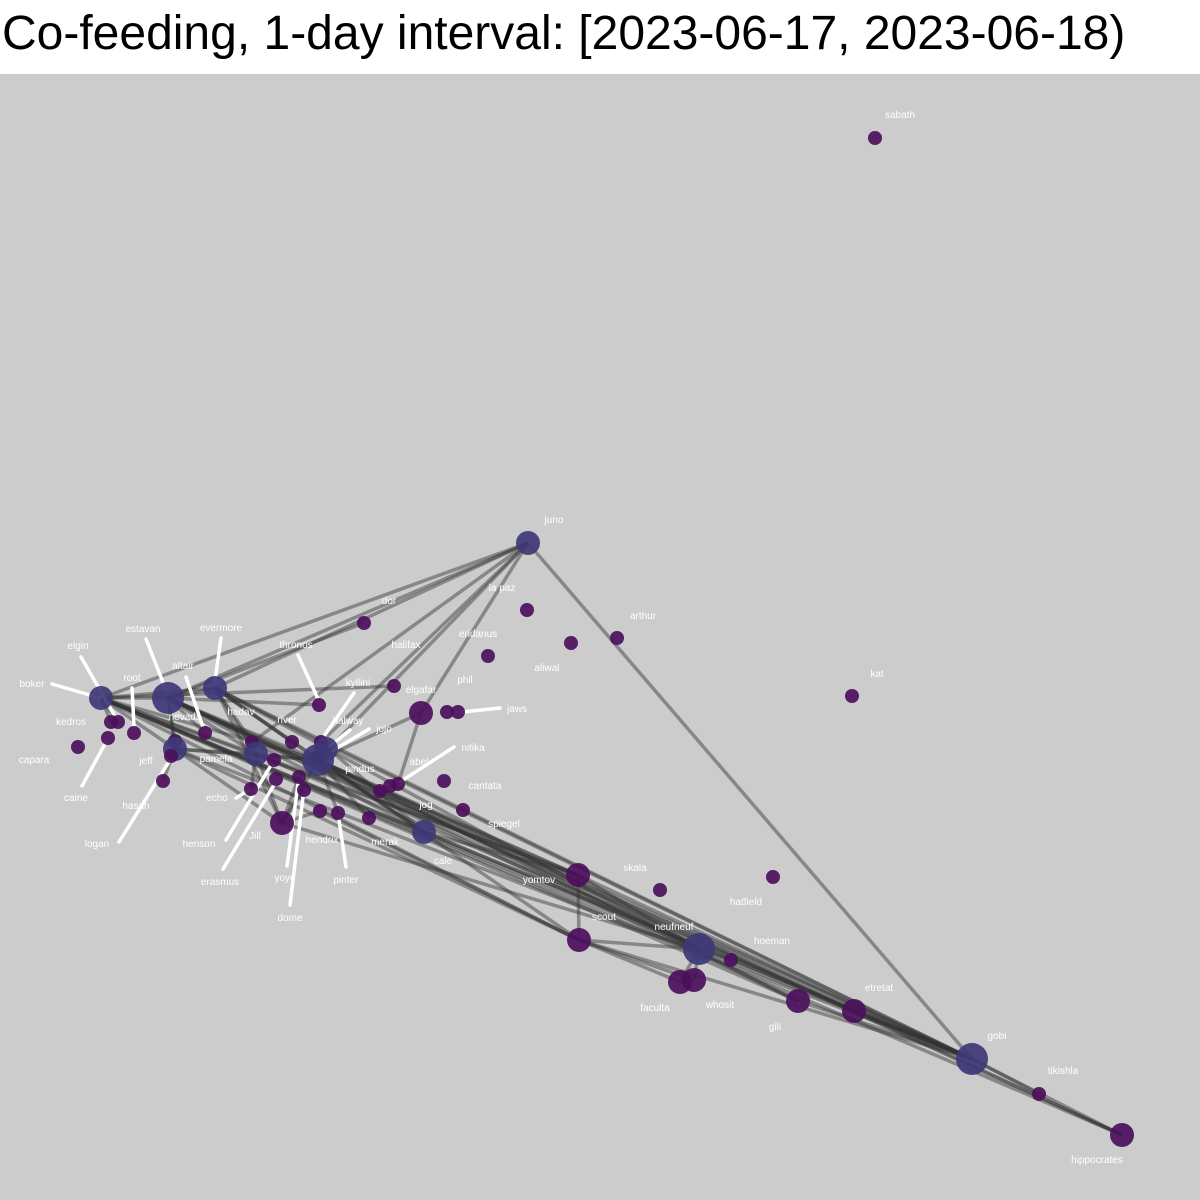 The width and height of the screenshot is (1200, 1200). I want to click on leader-line-erasmus, so click(248, 827).